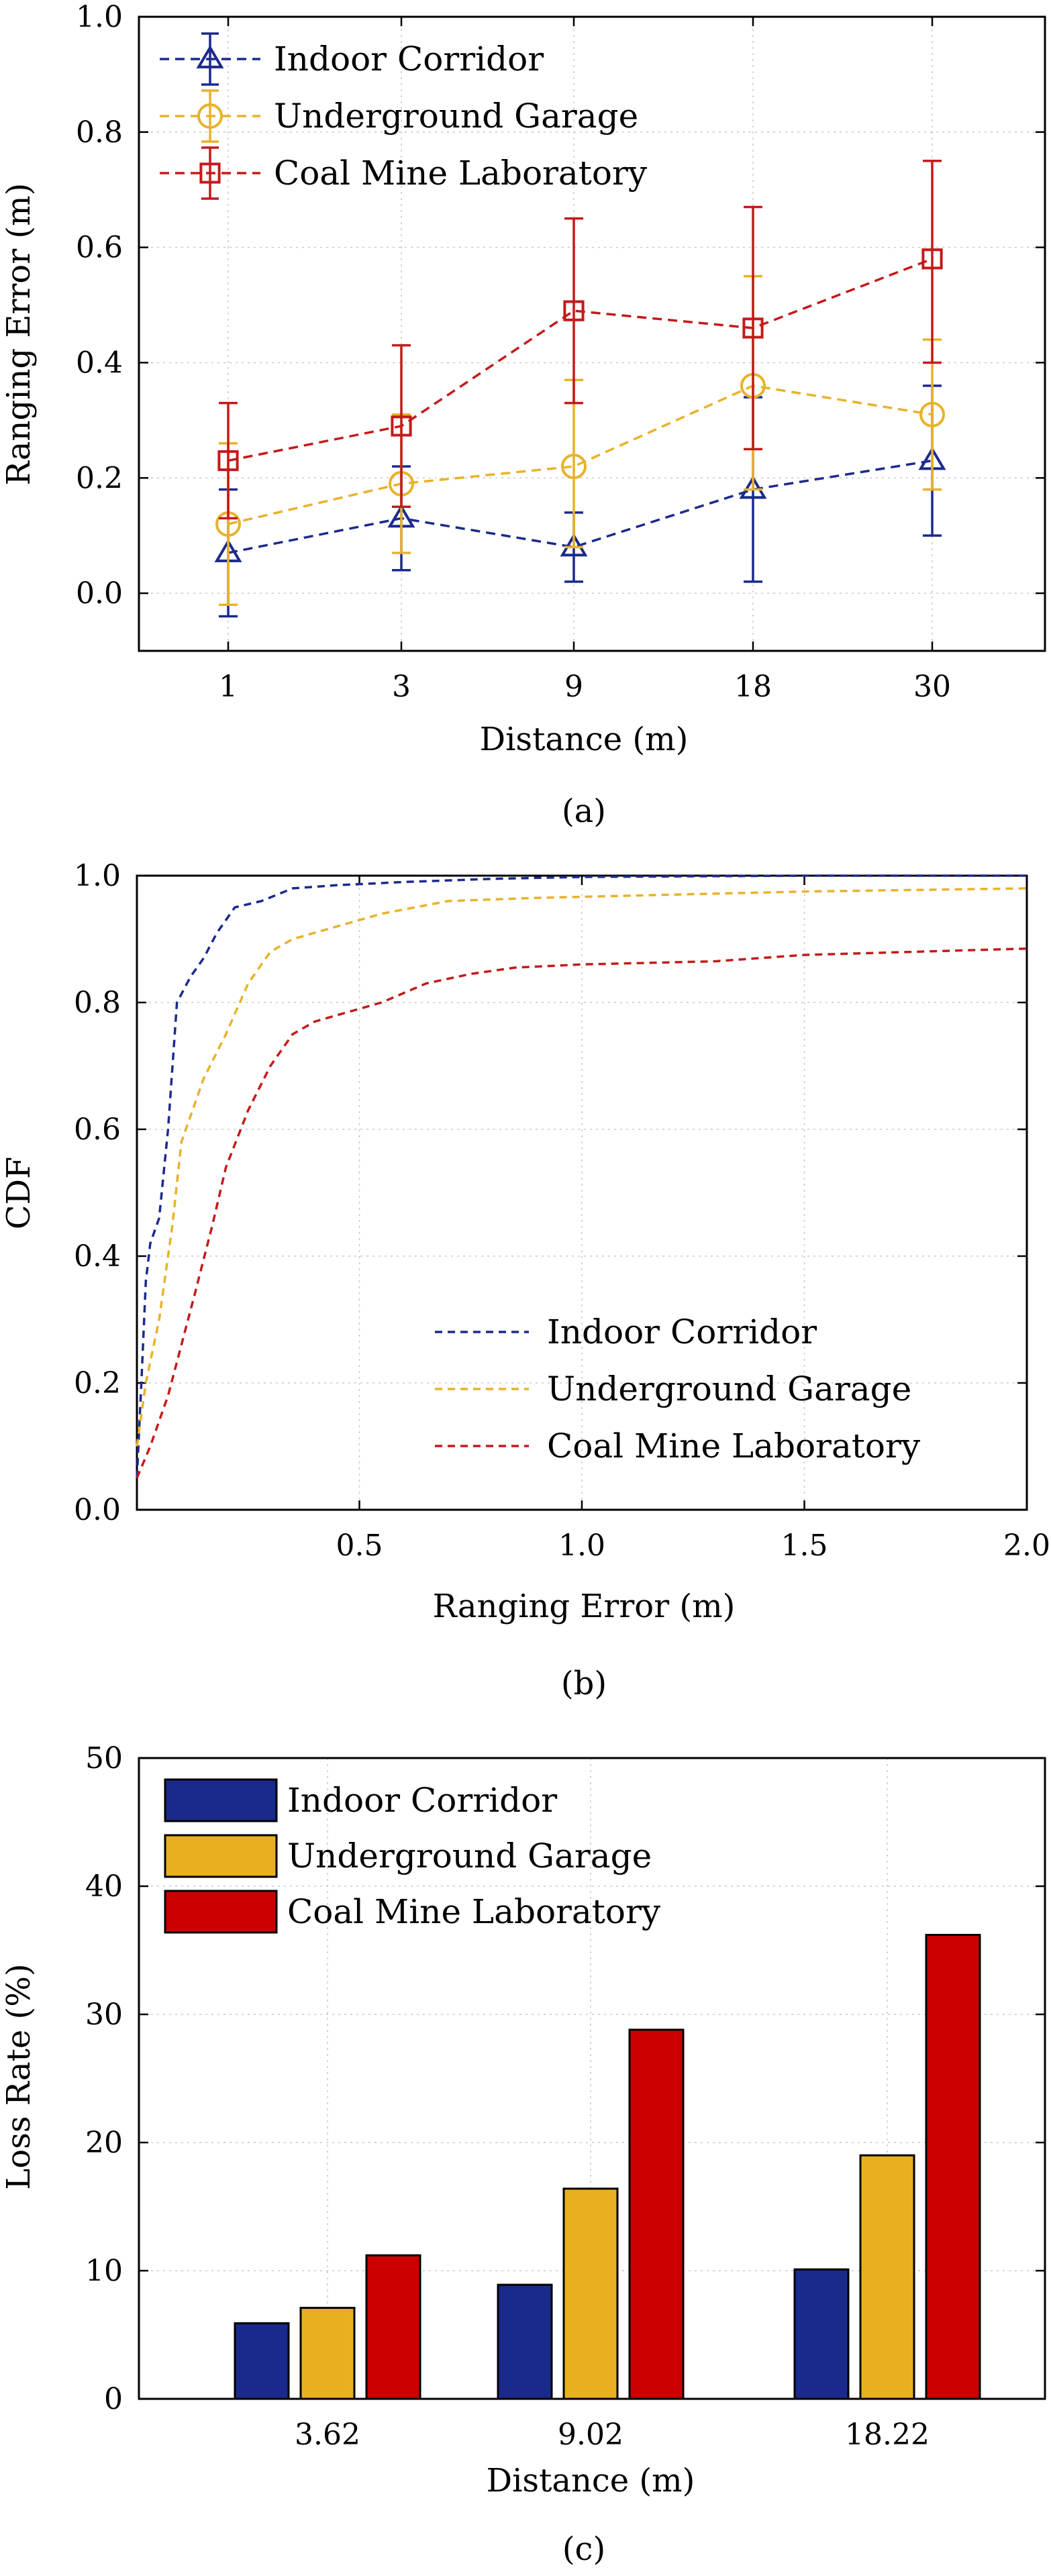 The height and width of the screenshot is (2576, 1051). I want to click on panel-a-ytick-label: 0.2, so click(99, 478).